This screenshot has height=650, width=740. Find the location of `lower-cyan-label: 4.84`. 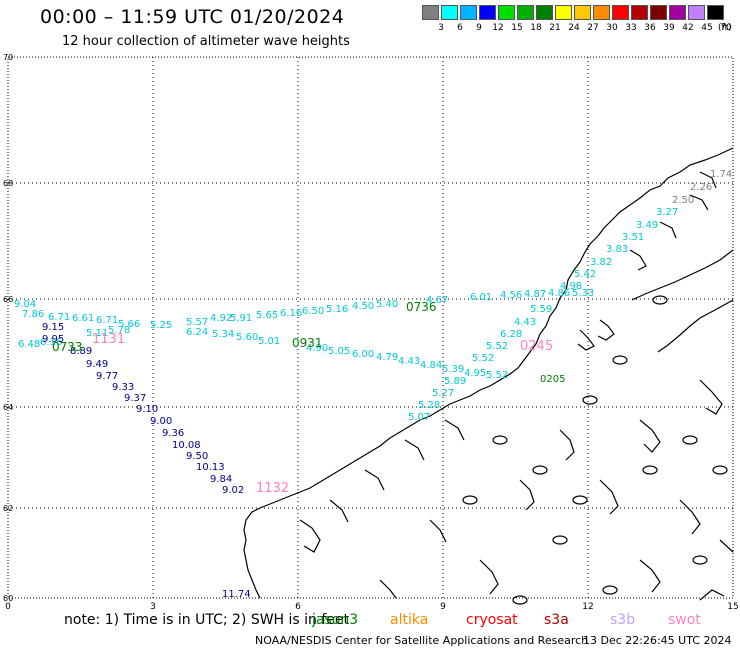

lower-cyan-label: 4.84 is located at coordinates (431, 365).